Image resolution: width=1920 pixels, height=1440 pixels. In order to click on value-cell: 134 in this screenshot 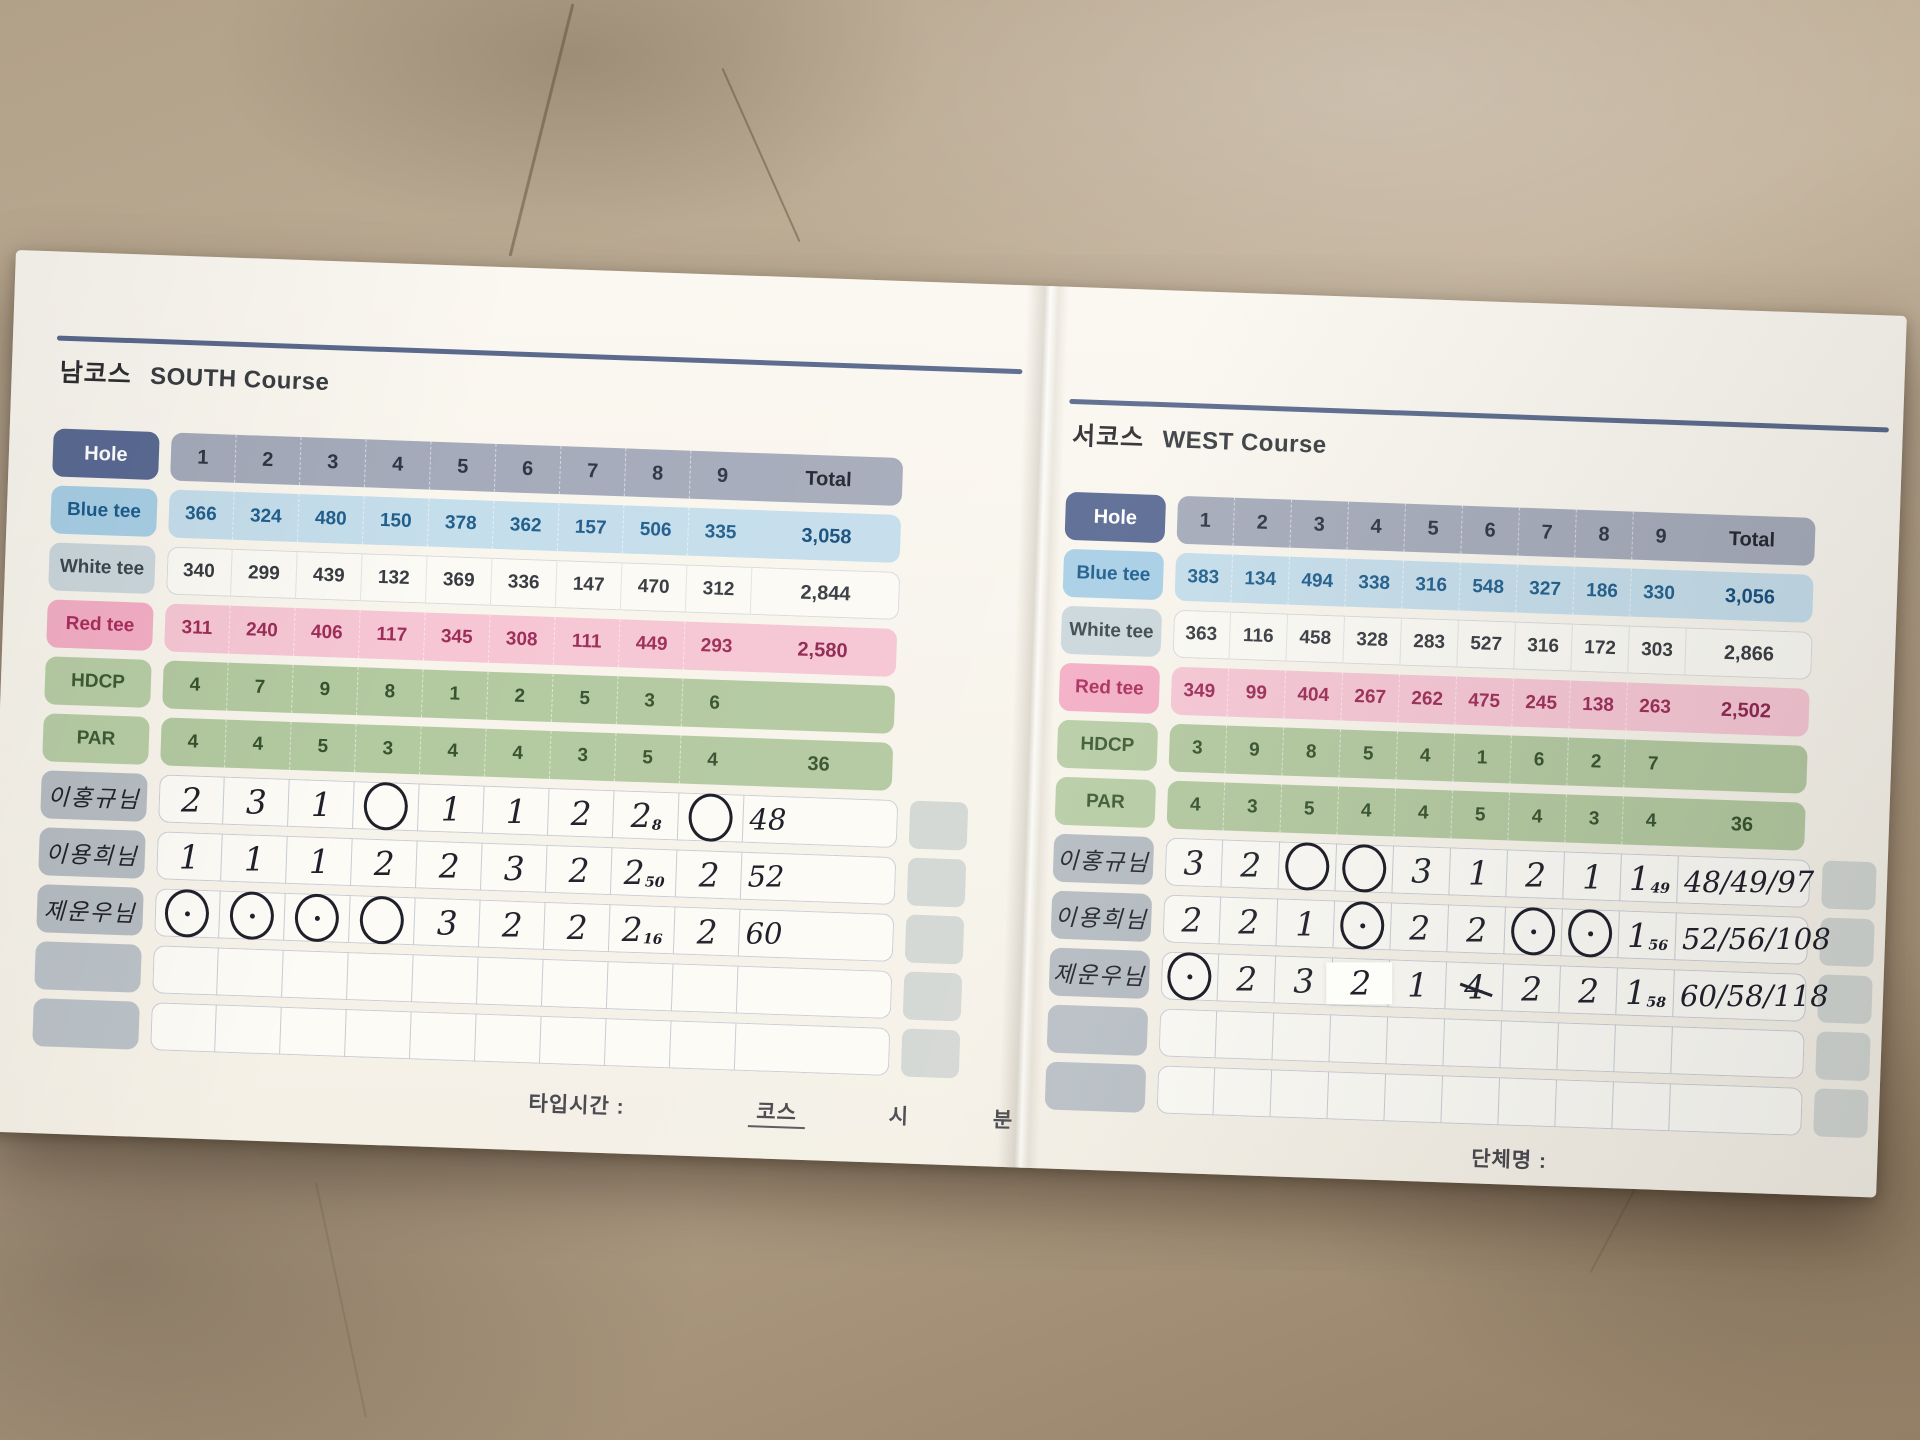, I will do `click(1261, 579)`.